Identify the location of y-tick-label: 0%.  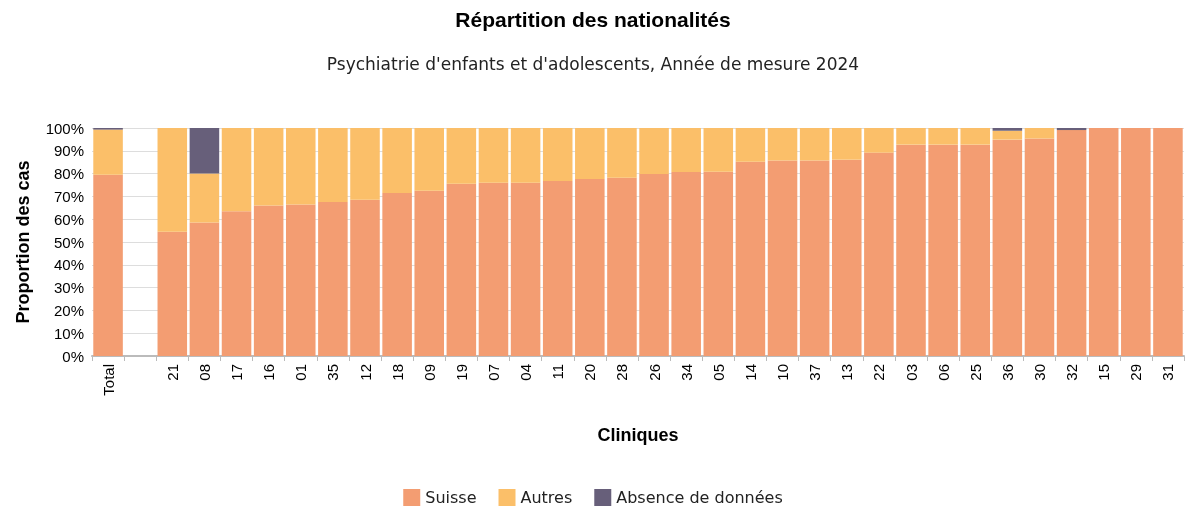
(73, 356).